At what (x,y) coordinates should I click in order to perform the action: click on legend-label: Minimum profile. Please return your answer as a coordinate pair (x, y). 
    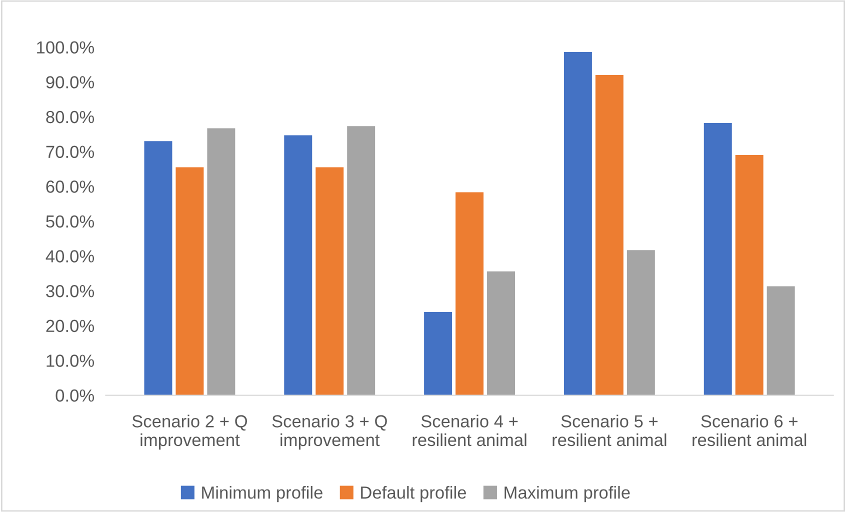
    Looking at the image, I should click on (262, 494).